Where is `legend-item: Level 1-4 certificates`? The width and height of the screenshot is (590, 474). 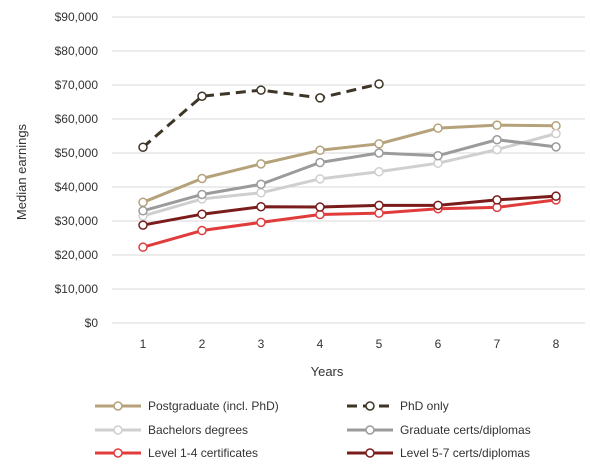
legend-item: Level 1-4 certificates is located at coordinates (176, 453).